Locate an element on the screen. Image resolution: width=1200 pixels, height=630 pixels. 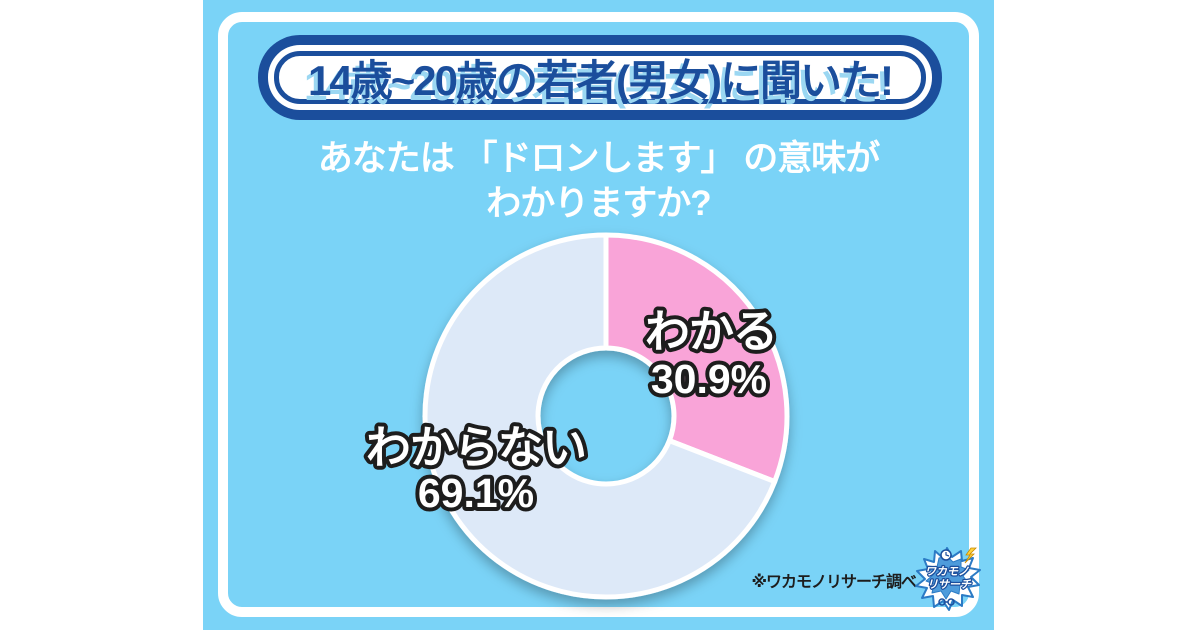
logo-line2: リサーチ is located at coordinates (949, 585).